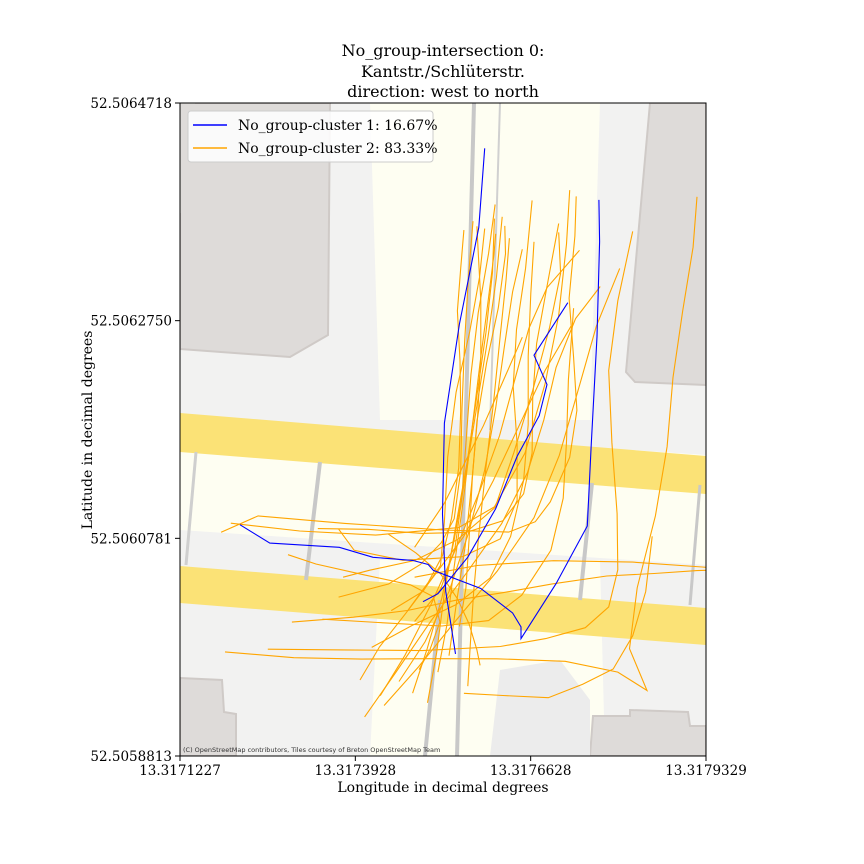  I want to click on x-tick-label: 13.3179329, so click(706, 771).